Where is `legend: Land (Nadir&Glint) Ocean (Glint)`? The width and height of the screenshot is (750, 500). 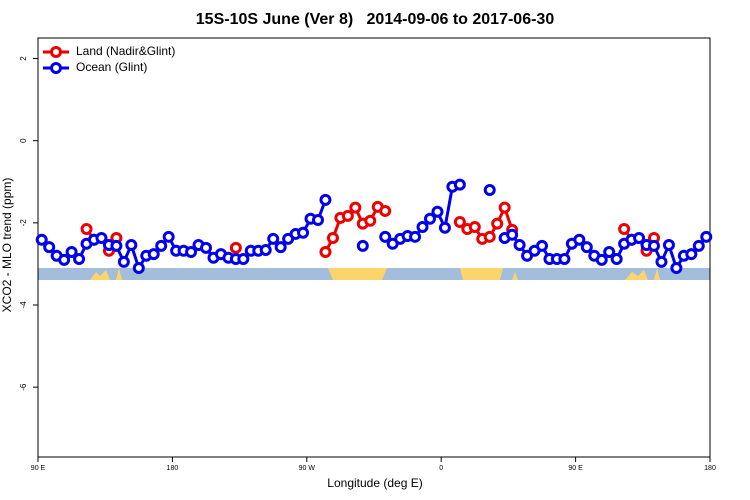 legend: Land (Nadir&Glint) Ocean (Glint) is located at coordinates (109, 59).